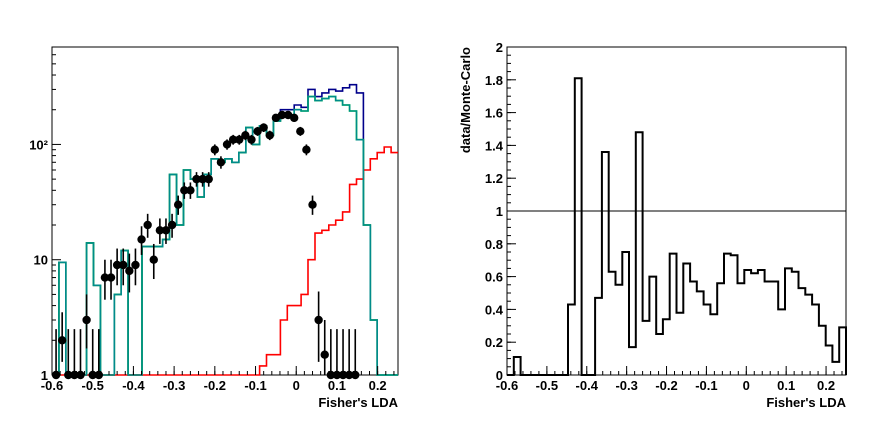 Image resolution: width=896 pixels, height=422 pixels. I want to click on y-tick-label-0: 1, so click(44, 375).